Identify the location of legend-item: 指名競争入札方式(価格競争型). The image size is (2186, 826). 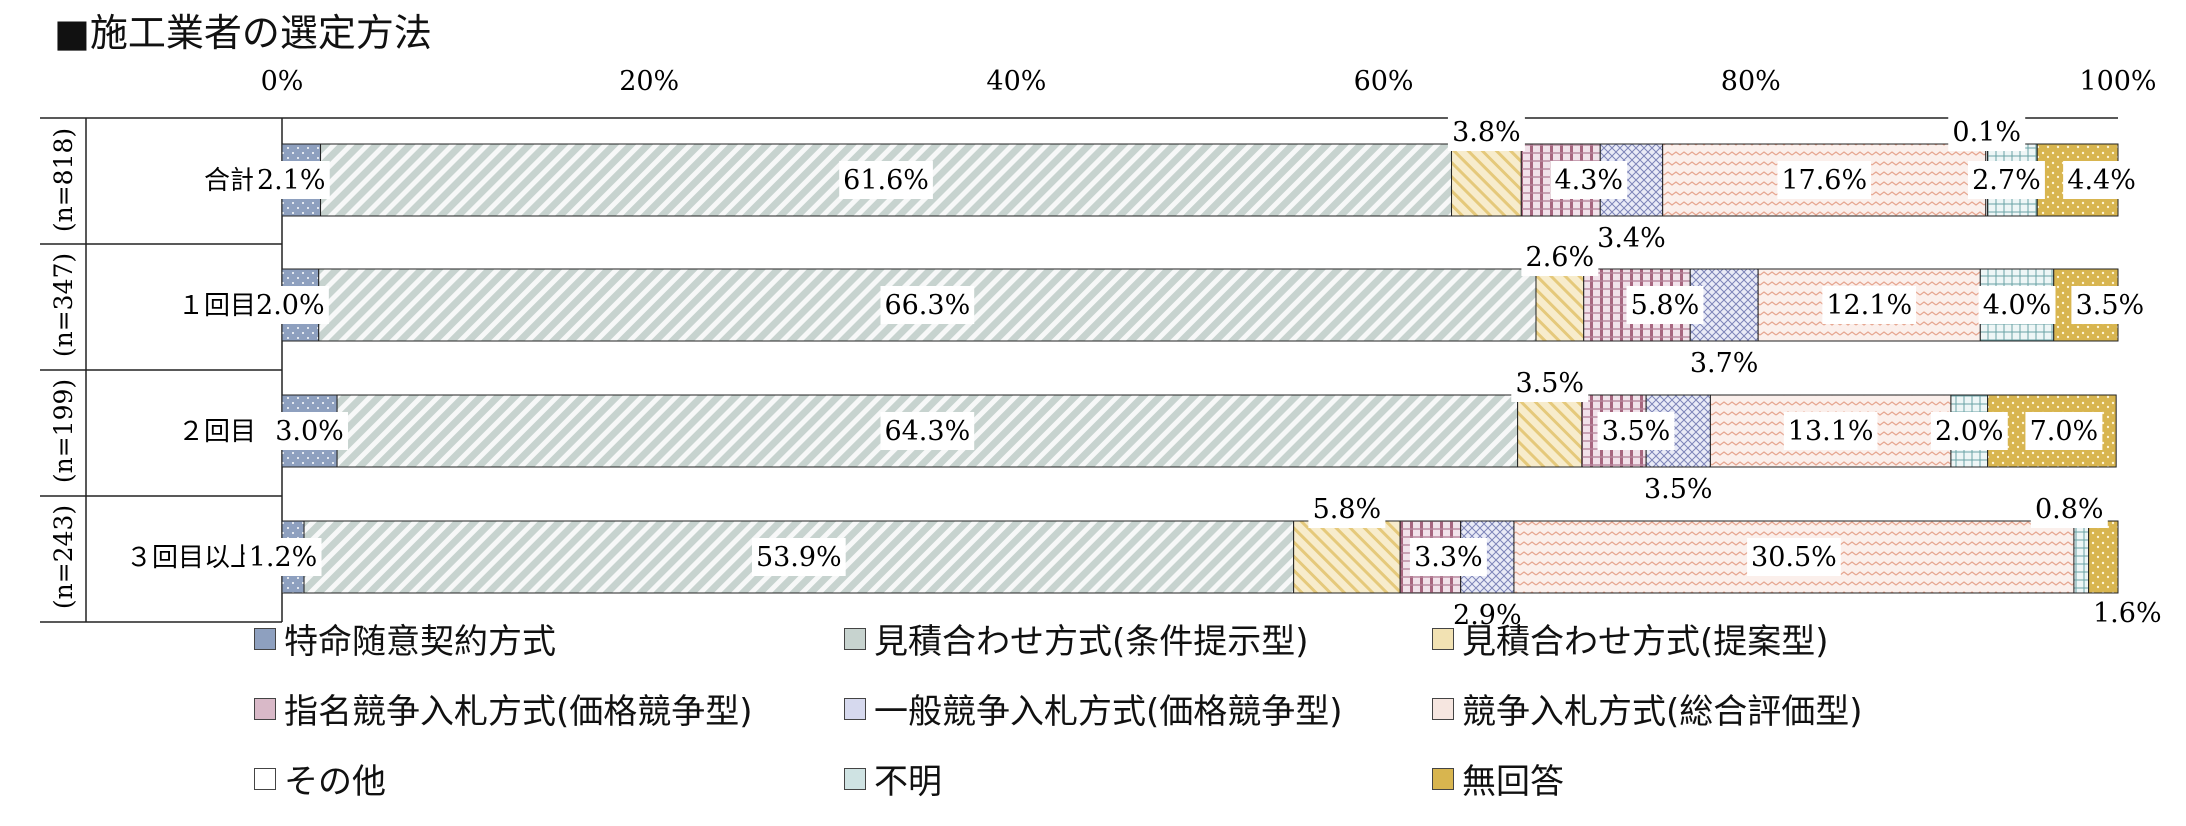
(503, 708).